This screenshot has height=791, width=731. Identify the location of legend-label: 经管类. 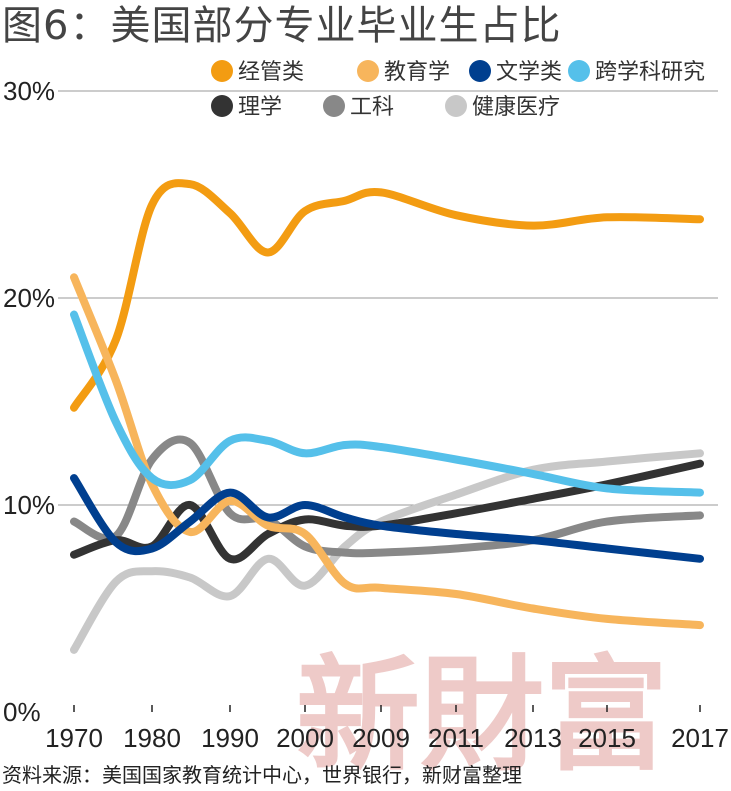
(271, 72).